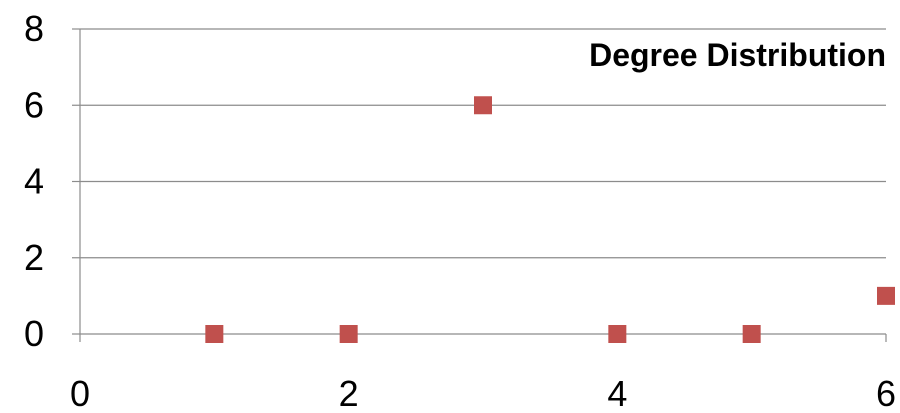 Image resolution: width=900 pixels, height=413 pixels. I want to click on y-tick-label-4: 4, so click(34, 181).